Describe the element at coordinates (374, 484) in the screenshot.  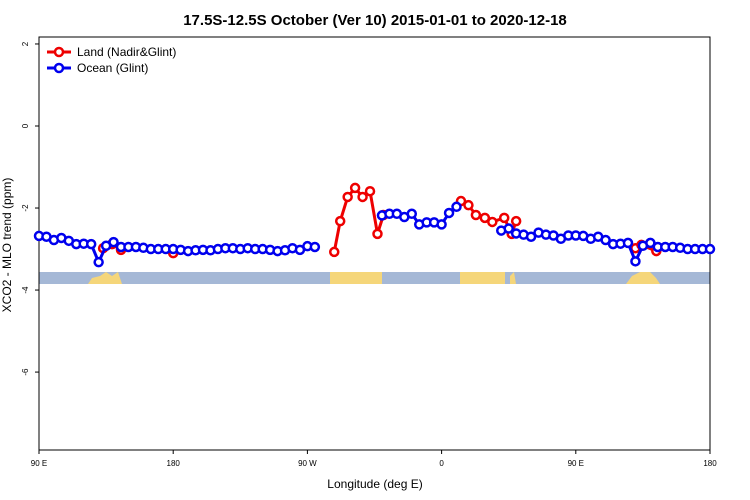
I see `x-axis-label: Longitude (deg E)` at that location.